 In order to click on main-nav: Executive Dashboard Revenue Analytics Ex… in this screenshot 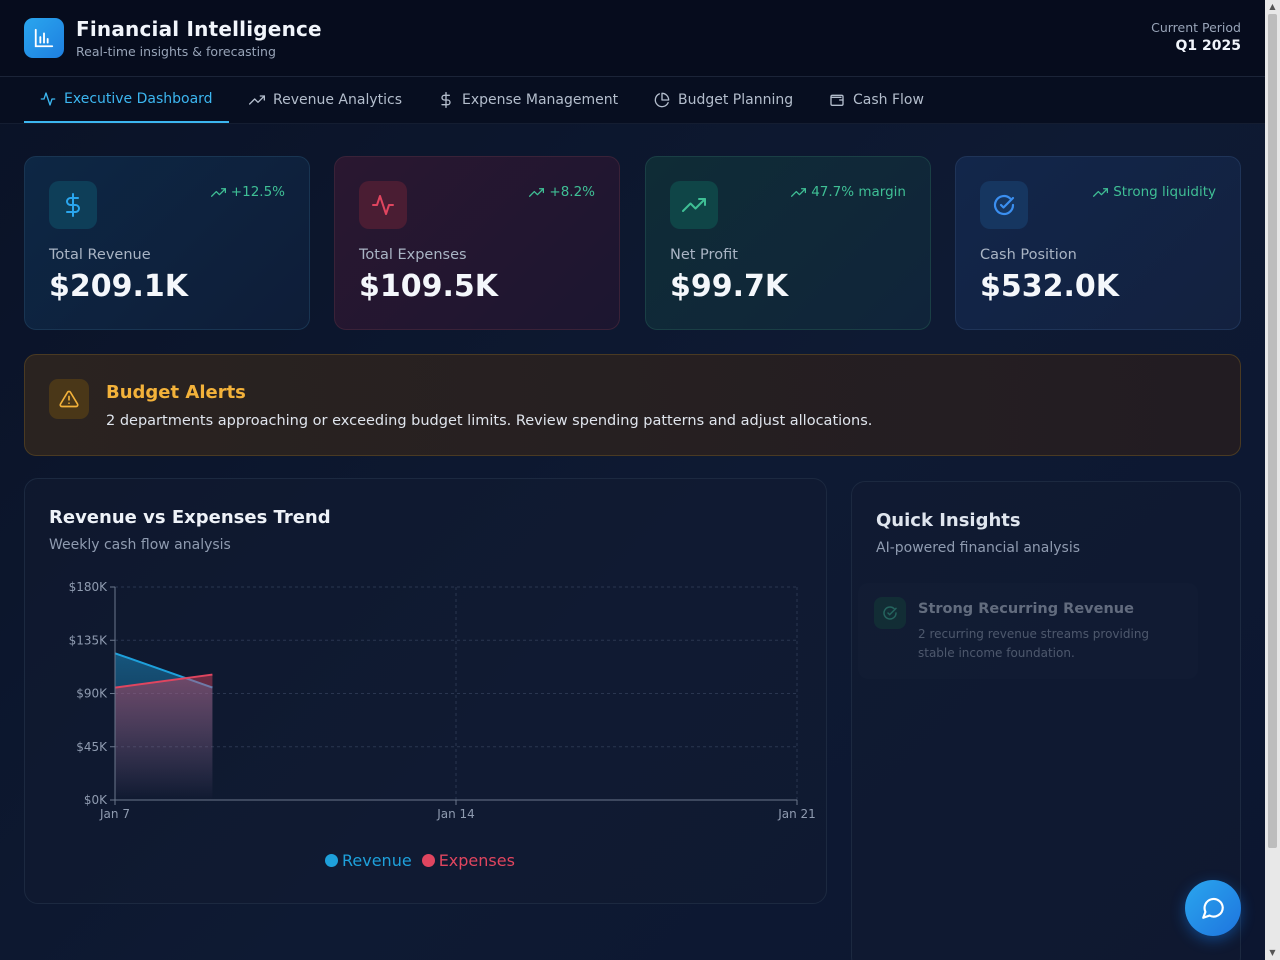, I will do `click(632, 100)`.